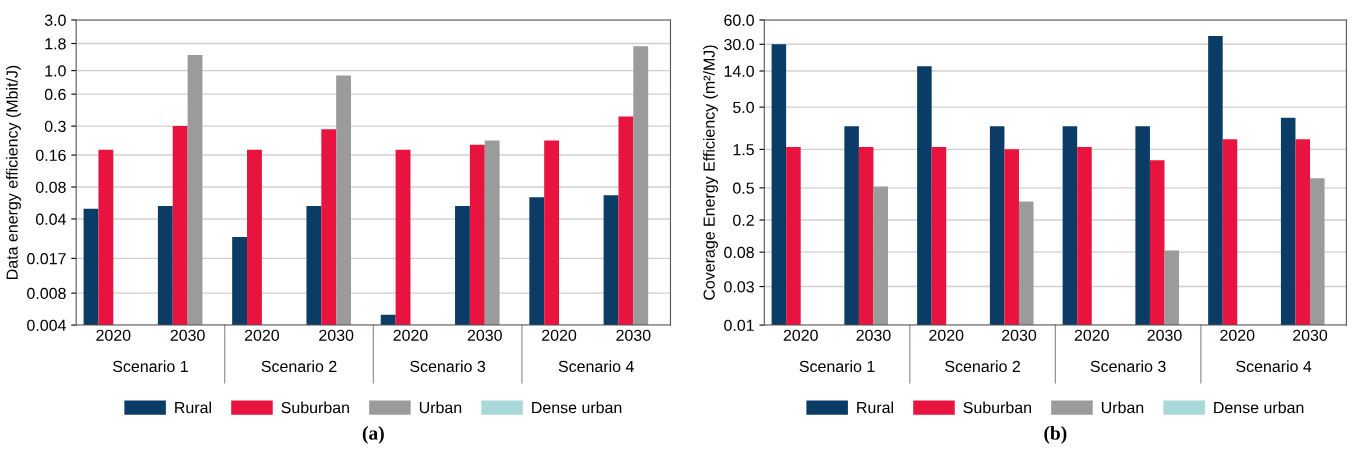 This screenshot has width=1360, height=454. Describe the element at coordinates (55, 71) in the screenshot. I see `y-tick-label: 1.0` at that location.